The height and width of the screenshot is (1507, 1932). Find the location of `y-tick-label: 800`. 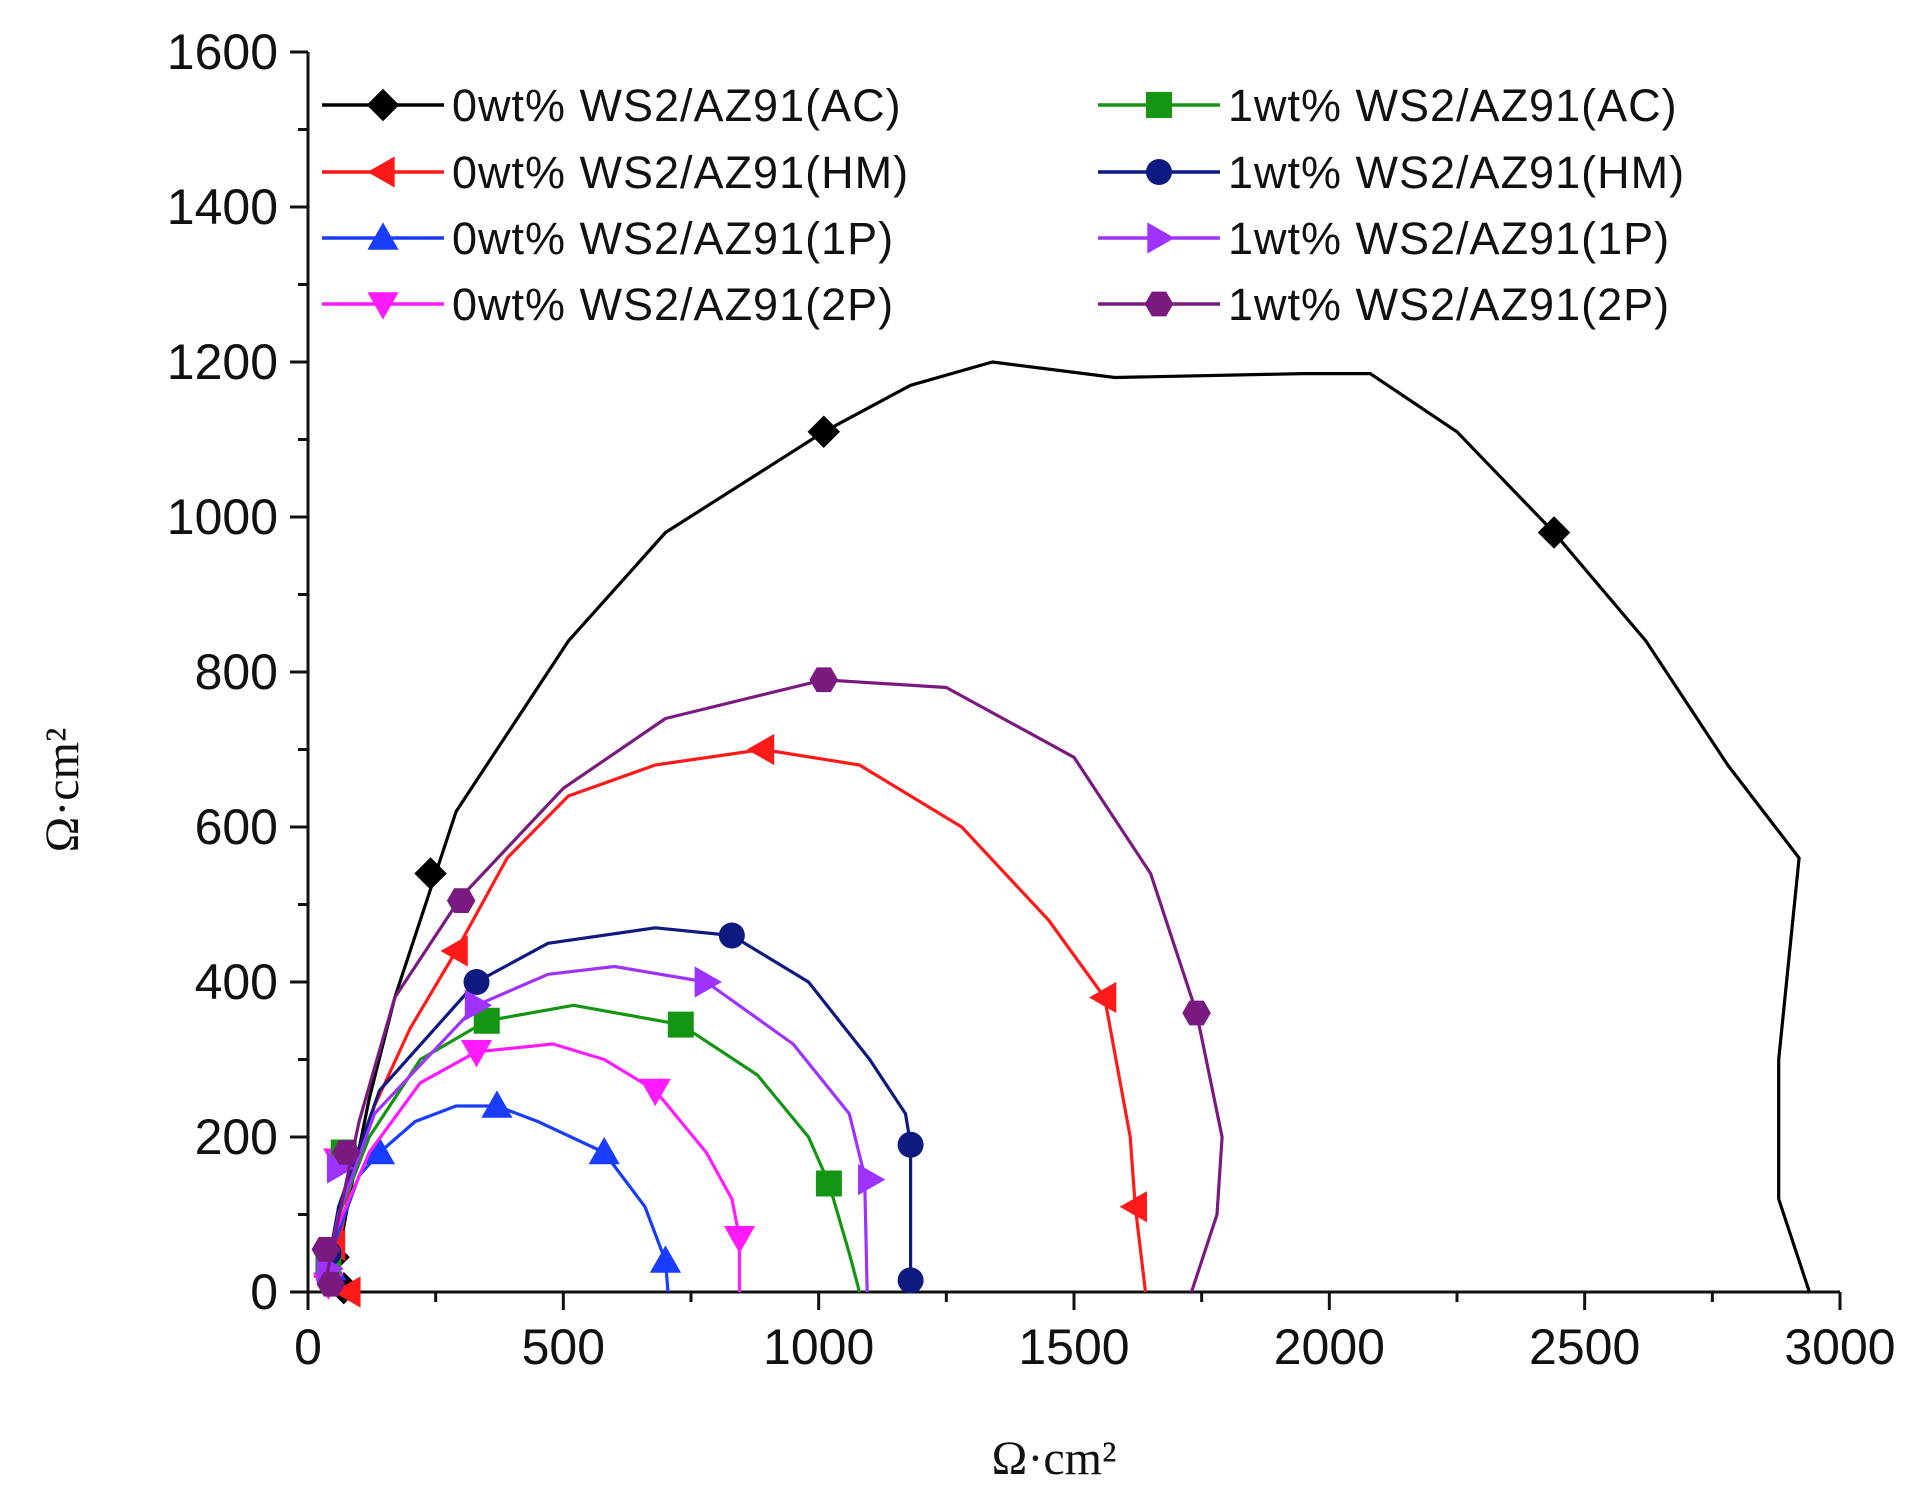

y-tick-label: 800 is located at coordinates (236, 672).